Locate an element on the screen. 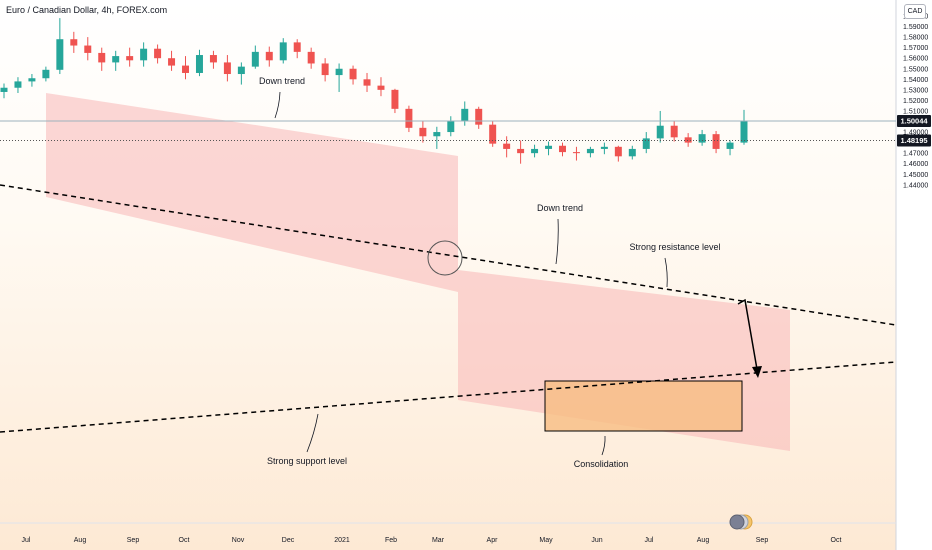 The height and width of the screenshot is (550, 932). y-tick-label: 1.45000 is located at coordinates (915, 175).